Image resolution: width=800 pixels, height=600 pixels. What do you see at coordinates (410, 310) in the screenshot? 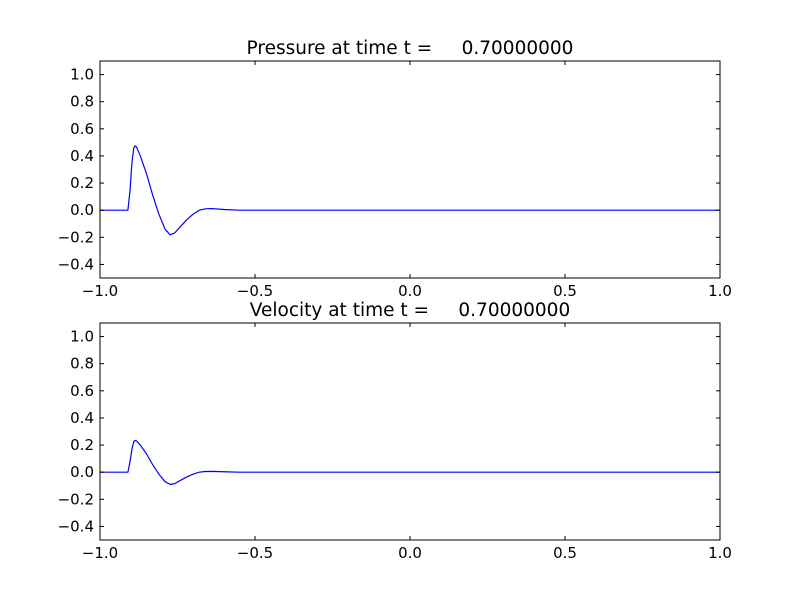
I see `chart-title: Velocity at time t = 0.70000000` at bounding box center [410, 310].